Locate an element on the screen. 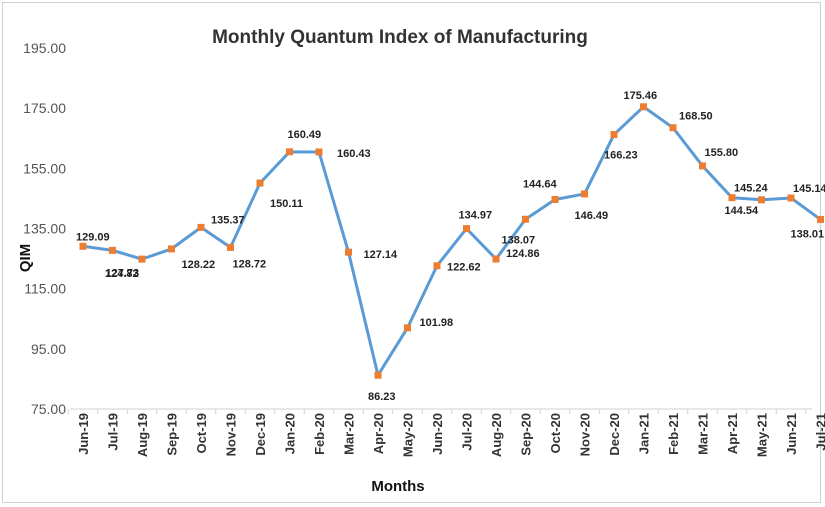  y-tick-label: 175.00 is located at coordinates (44, 108).